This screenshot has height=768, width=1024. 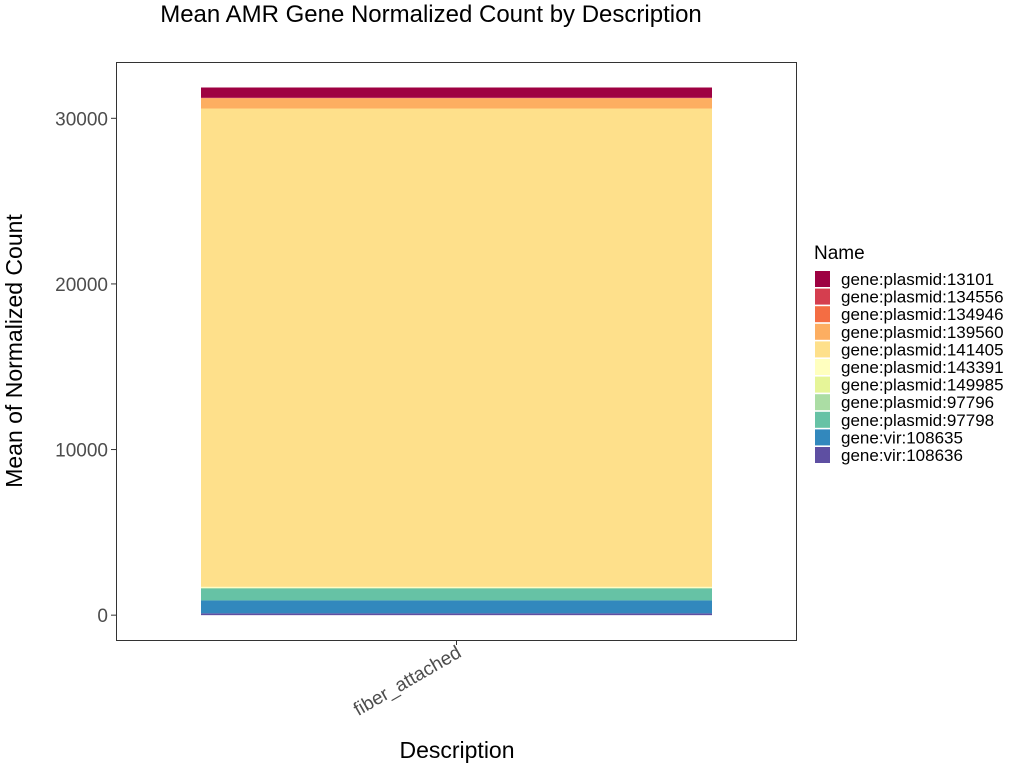 I want to click on legend-label: gene:vir:108636, so click(x=902, y=455).